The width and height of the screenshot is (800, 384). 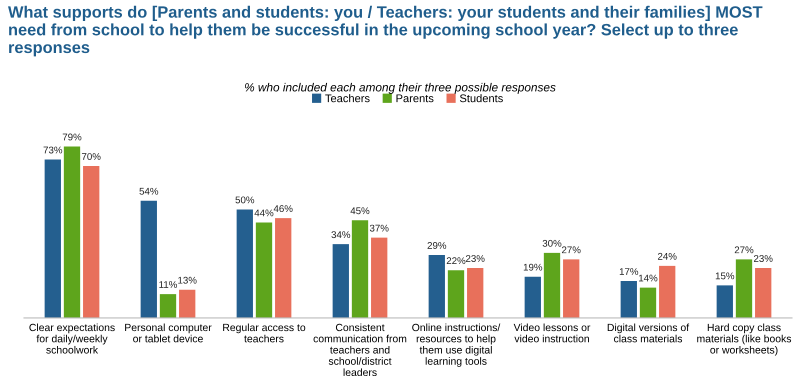 What do you see at coordinates (53, 150) in the screenshot?
I see `data-label: 73%` at bounding box center [53, 150].